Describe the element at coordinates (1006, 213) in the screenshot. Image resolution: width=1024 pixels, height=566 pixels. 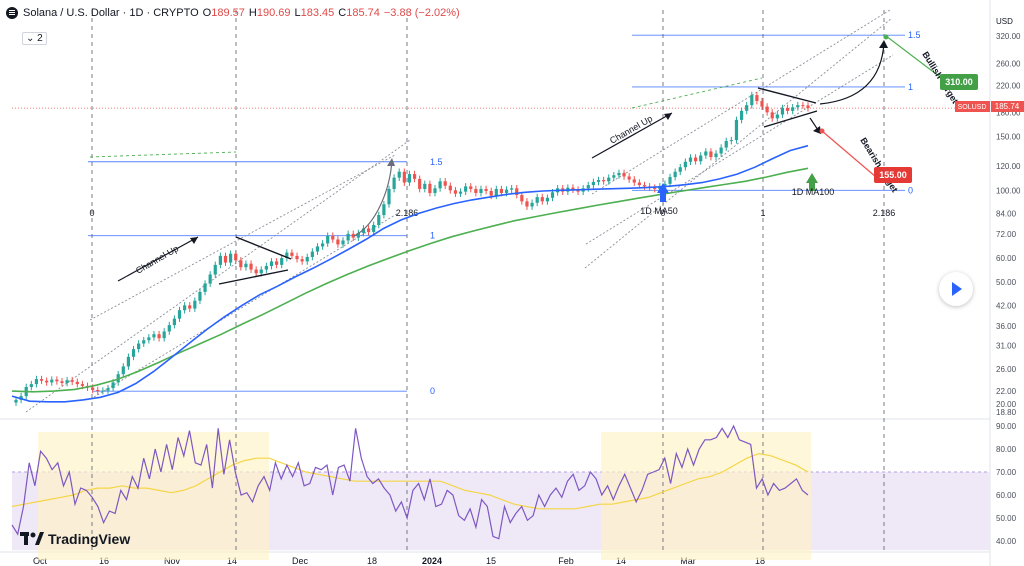
I see `price-tick-label: 84.00` at that location.